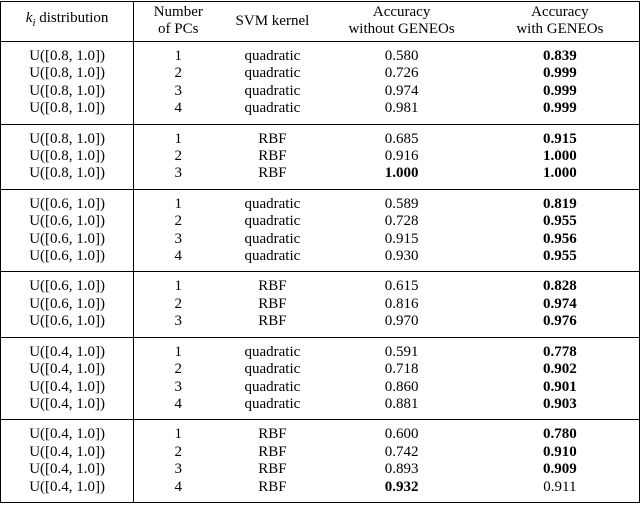 The height and width of the screenshot is (532, 640). What do you see at coordinates (401, 351) in the screenshot?
I see `table-cell: 0.591` at bounding box center [401, 351].